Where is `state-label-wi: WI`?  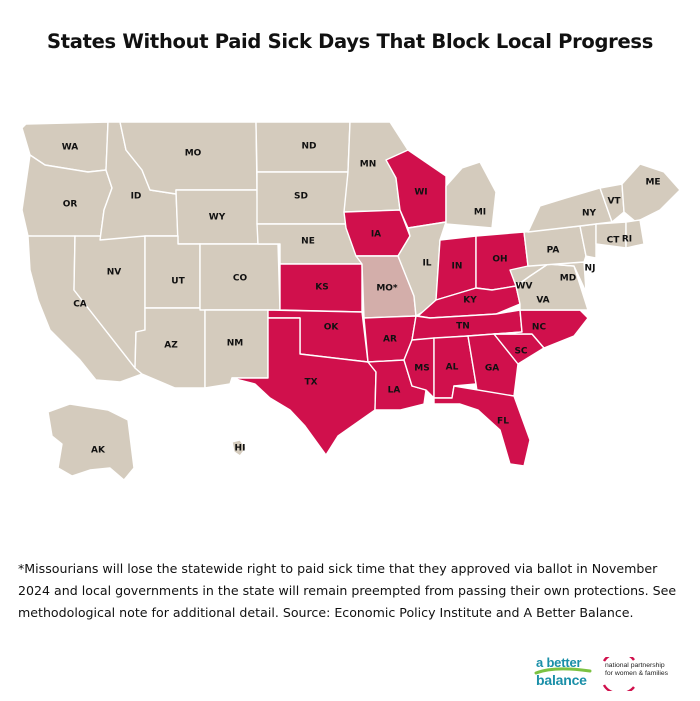 state-label-wi: WI is located at coordinates (420, 193).